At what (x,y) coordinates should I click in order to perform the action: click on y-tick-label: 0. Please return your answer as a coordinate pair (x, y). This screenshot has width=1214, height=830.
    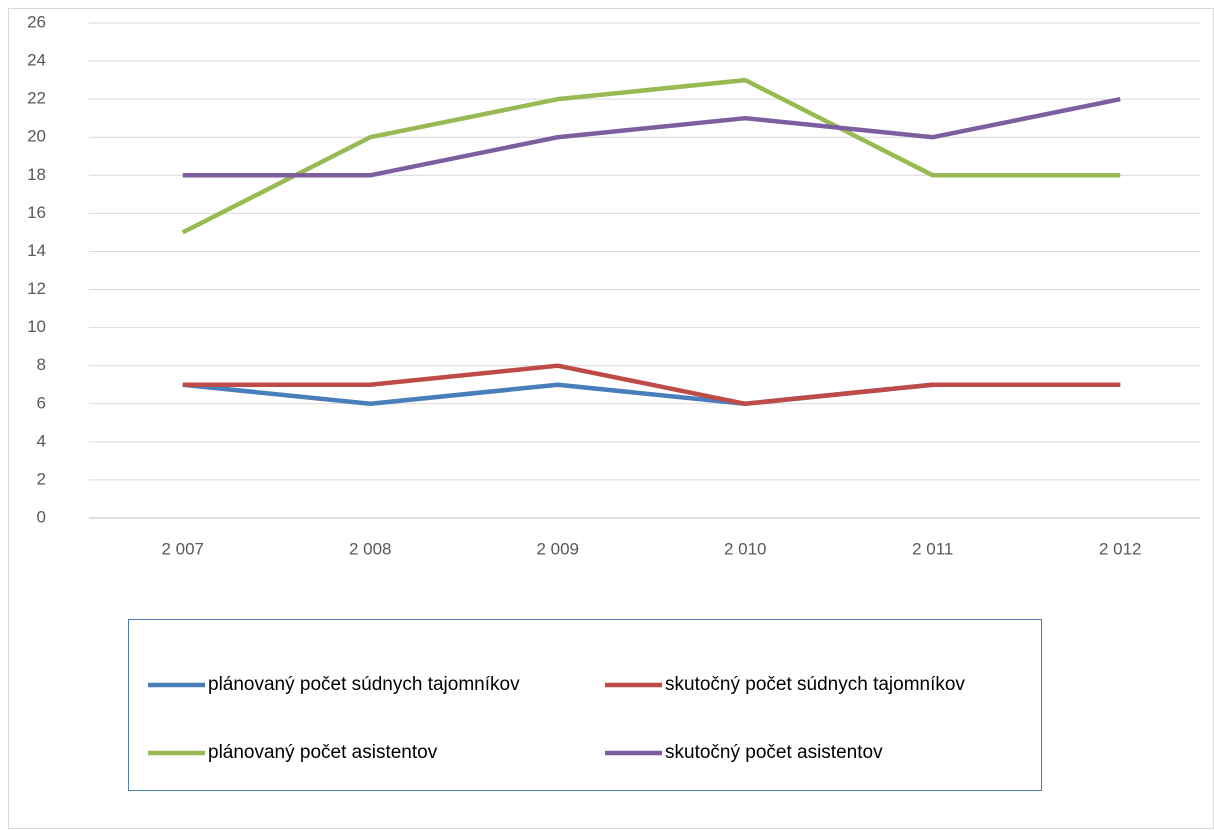
    Looking at the image, I should click on (41, 516).